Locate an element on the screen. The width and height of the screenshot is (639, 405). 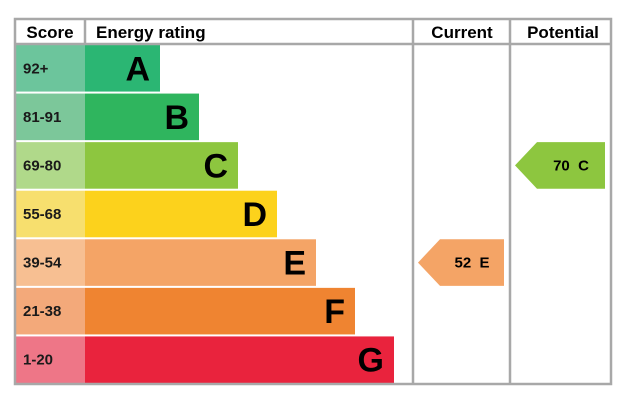
score-cell-d is located at coordinates (50, 214).